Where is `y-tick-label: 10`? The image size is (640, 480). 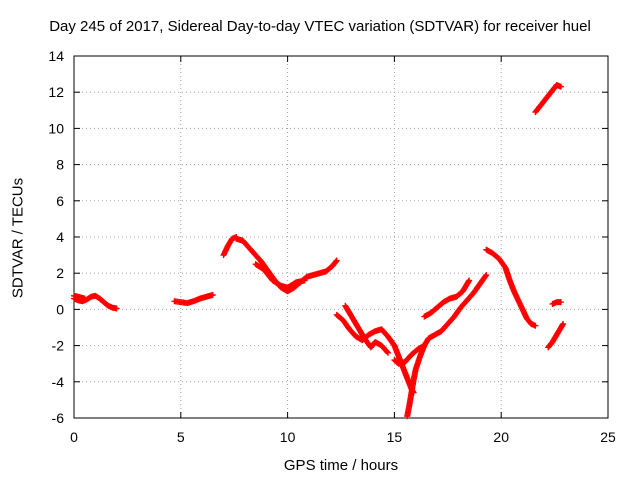
y-tick-label: 10 is located at coordinates (56, 128).